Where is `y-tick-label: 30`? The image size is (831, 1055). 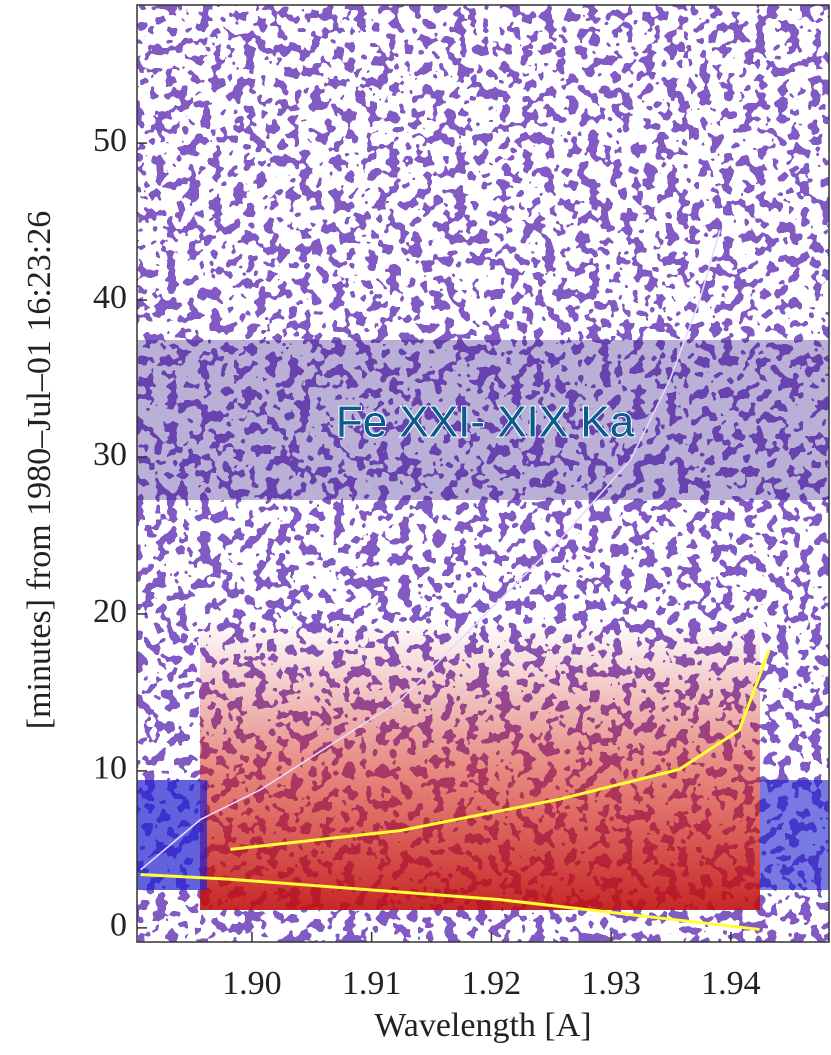 y-tick-label: 30 is located at coordinates (110, 454).